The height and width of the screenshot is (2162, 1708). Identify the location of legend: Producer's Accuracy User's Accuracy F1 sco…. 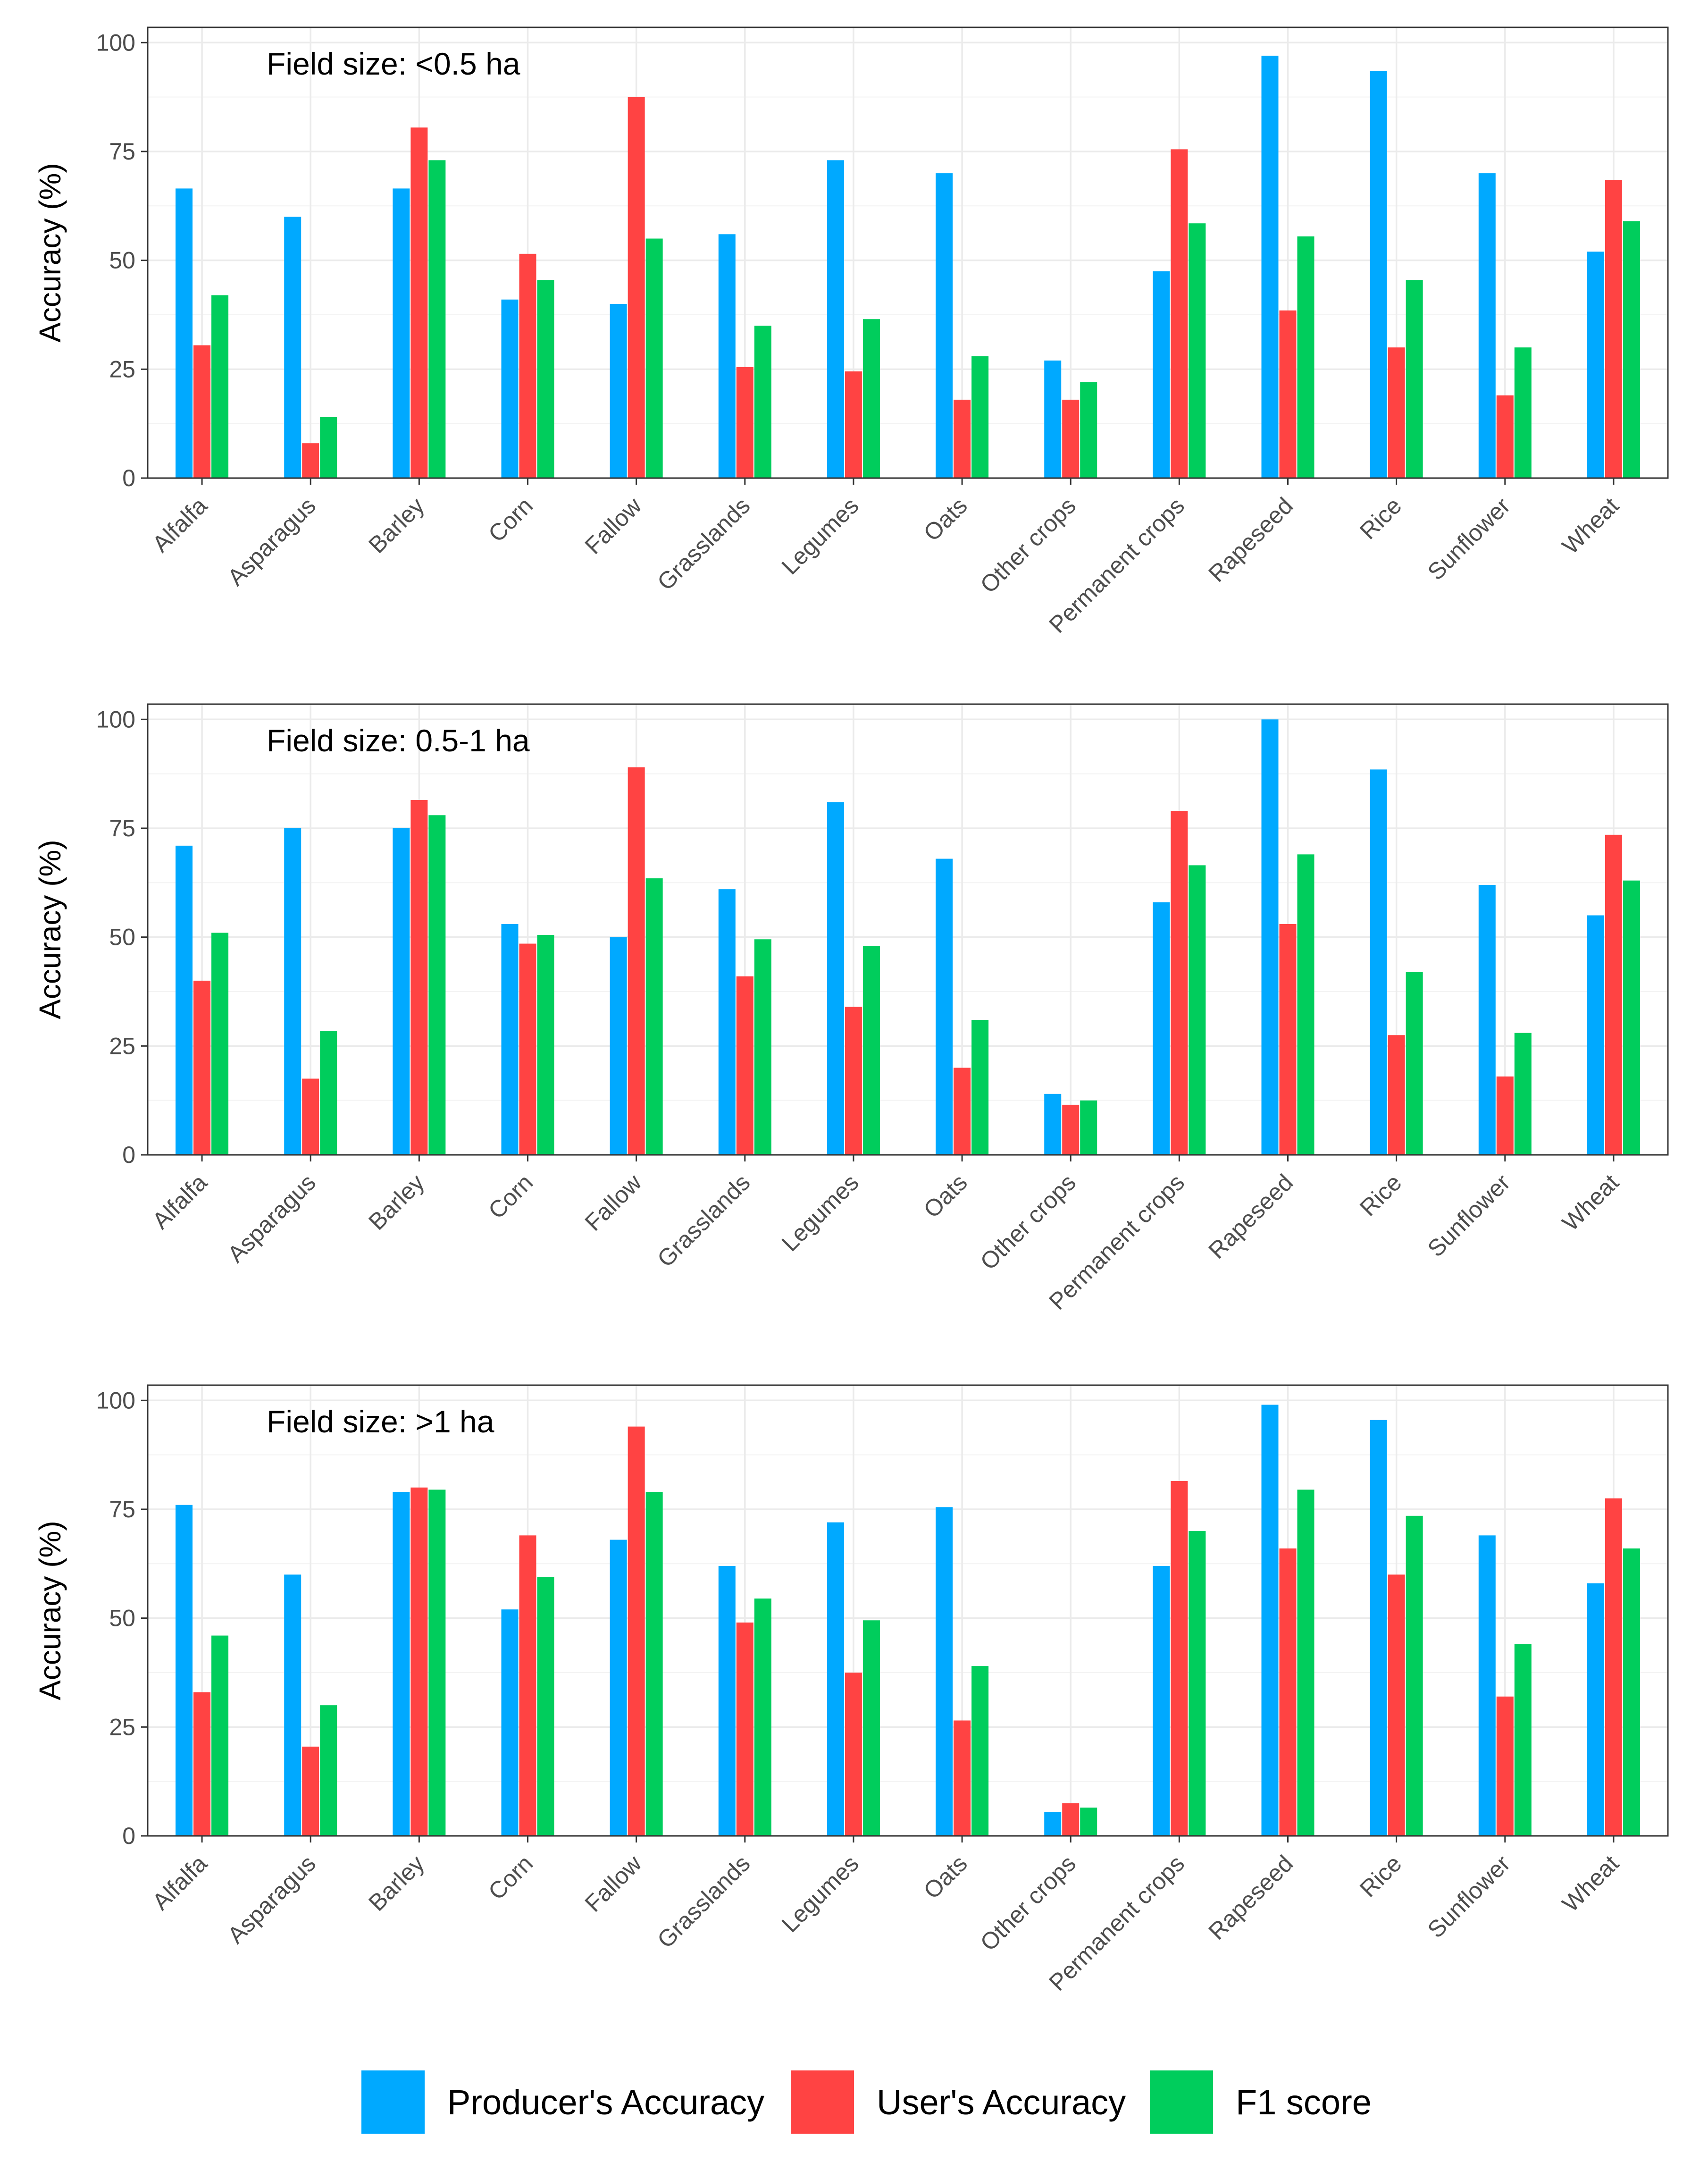
(866, 2102).